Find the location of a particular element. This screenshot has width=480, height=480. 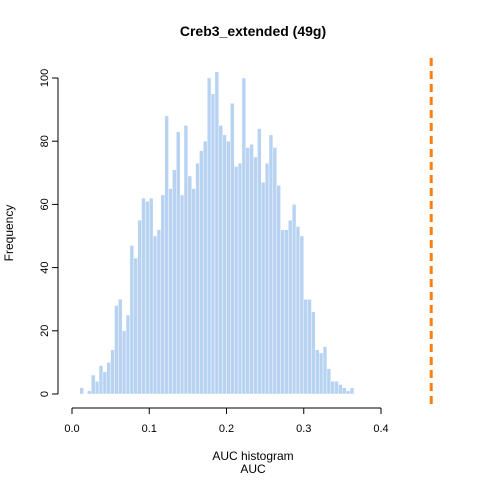

x-tick-label: 0.1 is located at coordinates (149, 429).